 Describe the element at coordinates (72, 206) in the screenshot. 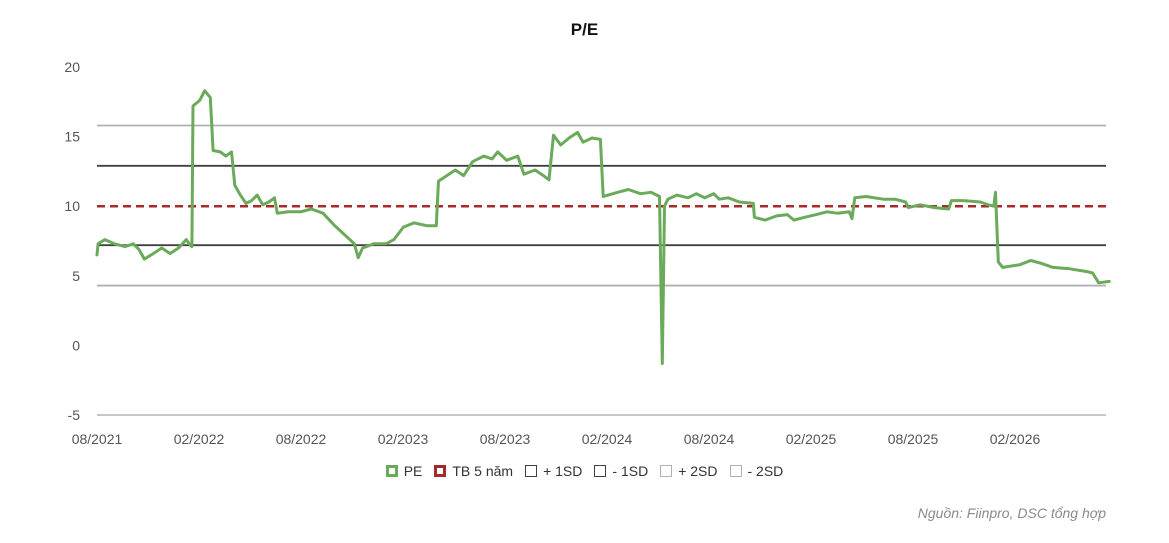

I see `y-tick-label: 10` at that location.